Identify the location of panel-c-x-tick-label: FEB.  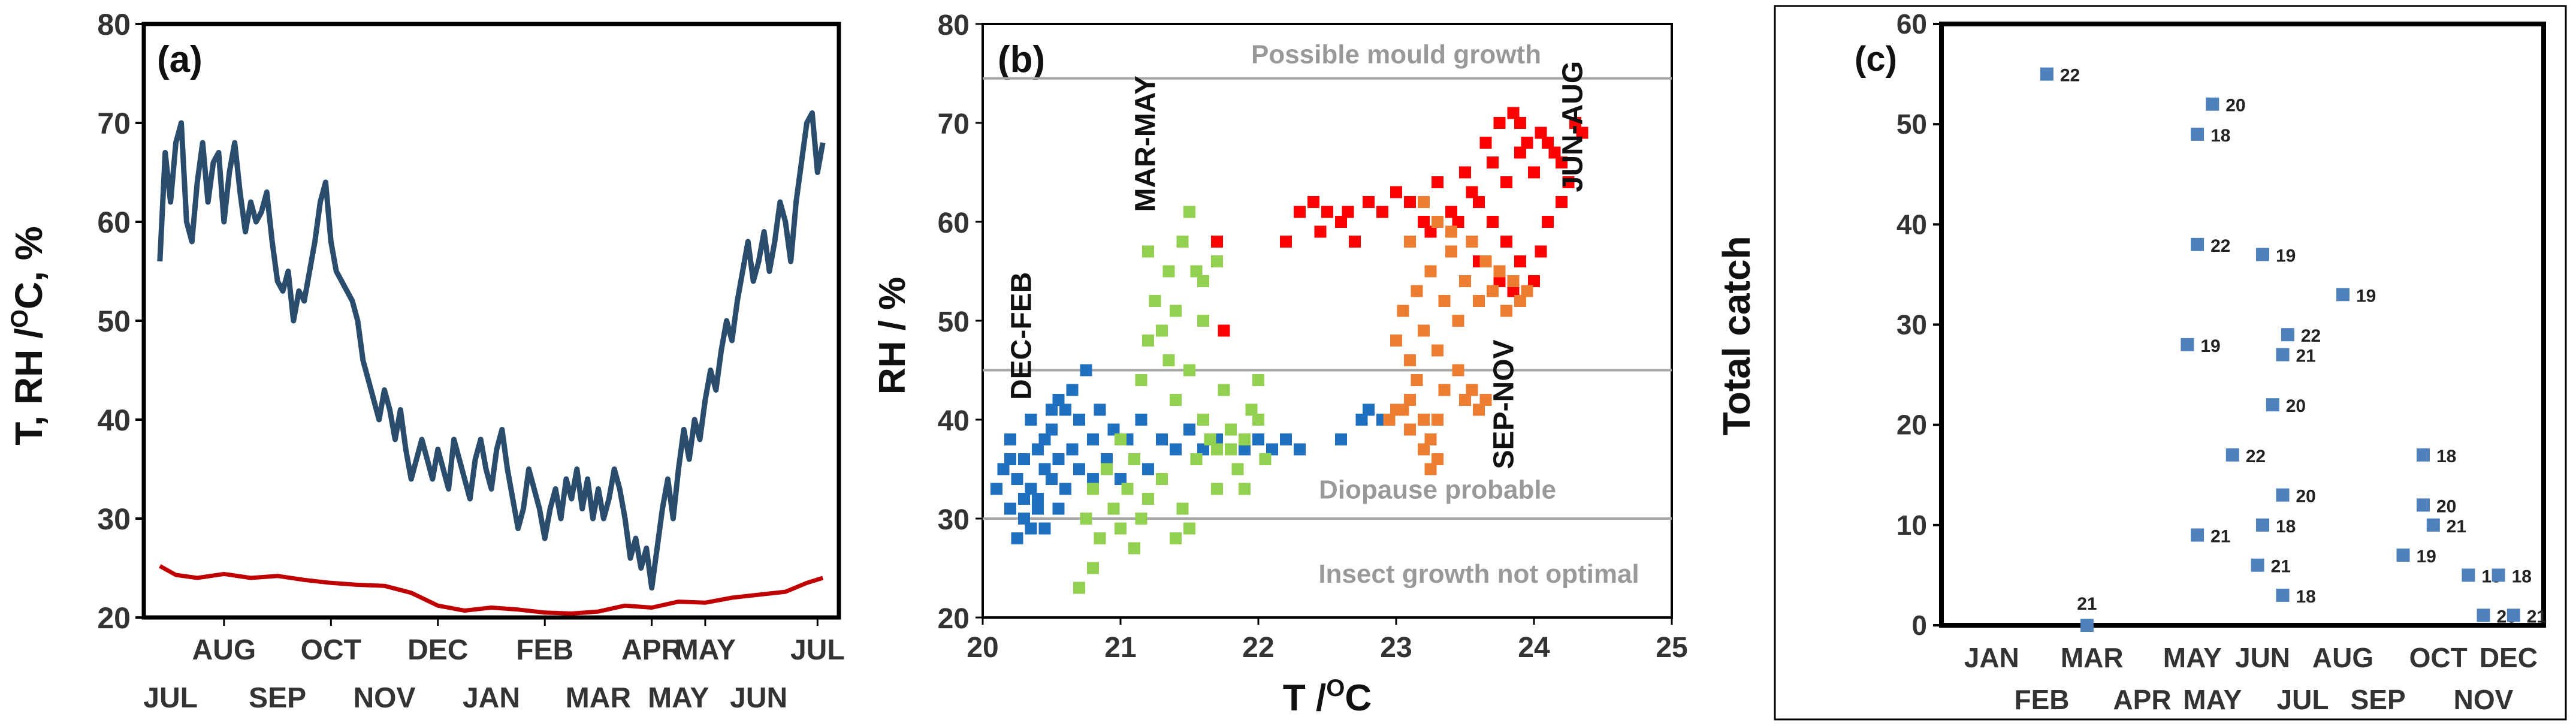
(2043, 699).